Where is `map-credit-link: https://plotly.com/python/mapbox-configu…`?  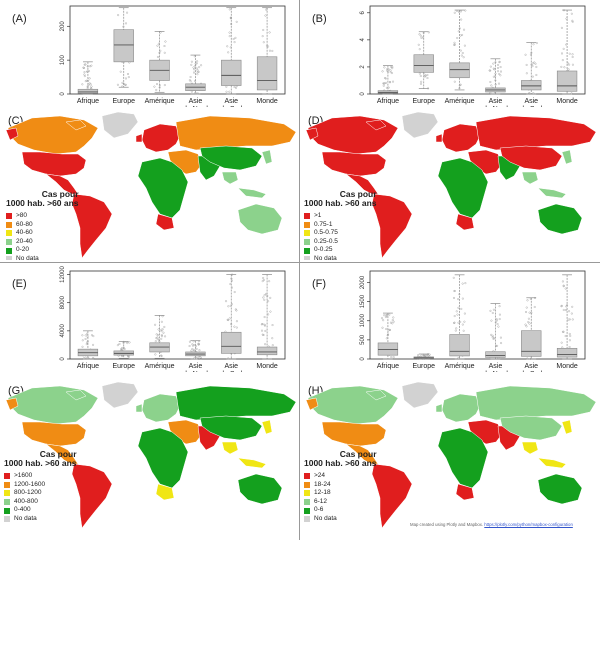
map-credit-link: https://plotly.com/python/mapbox-configu… is located at coordinates (528, 524).